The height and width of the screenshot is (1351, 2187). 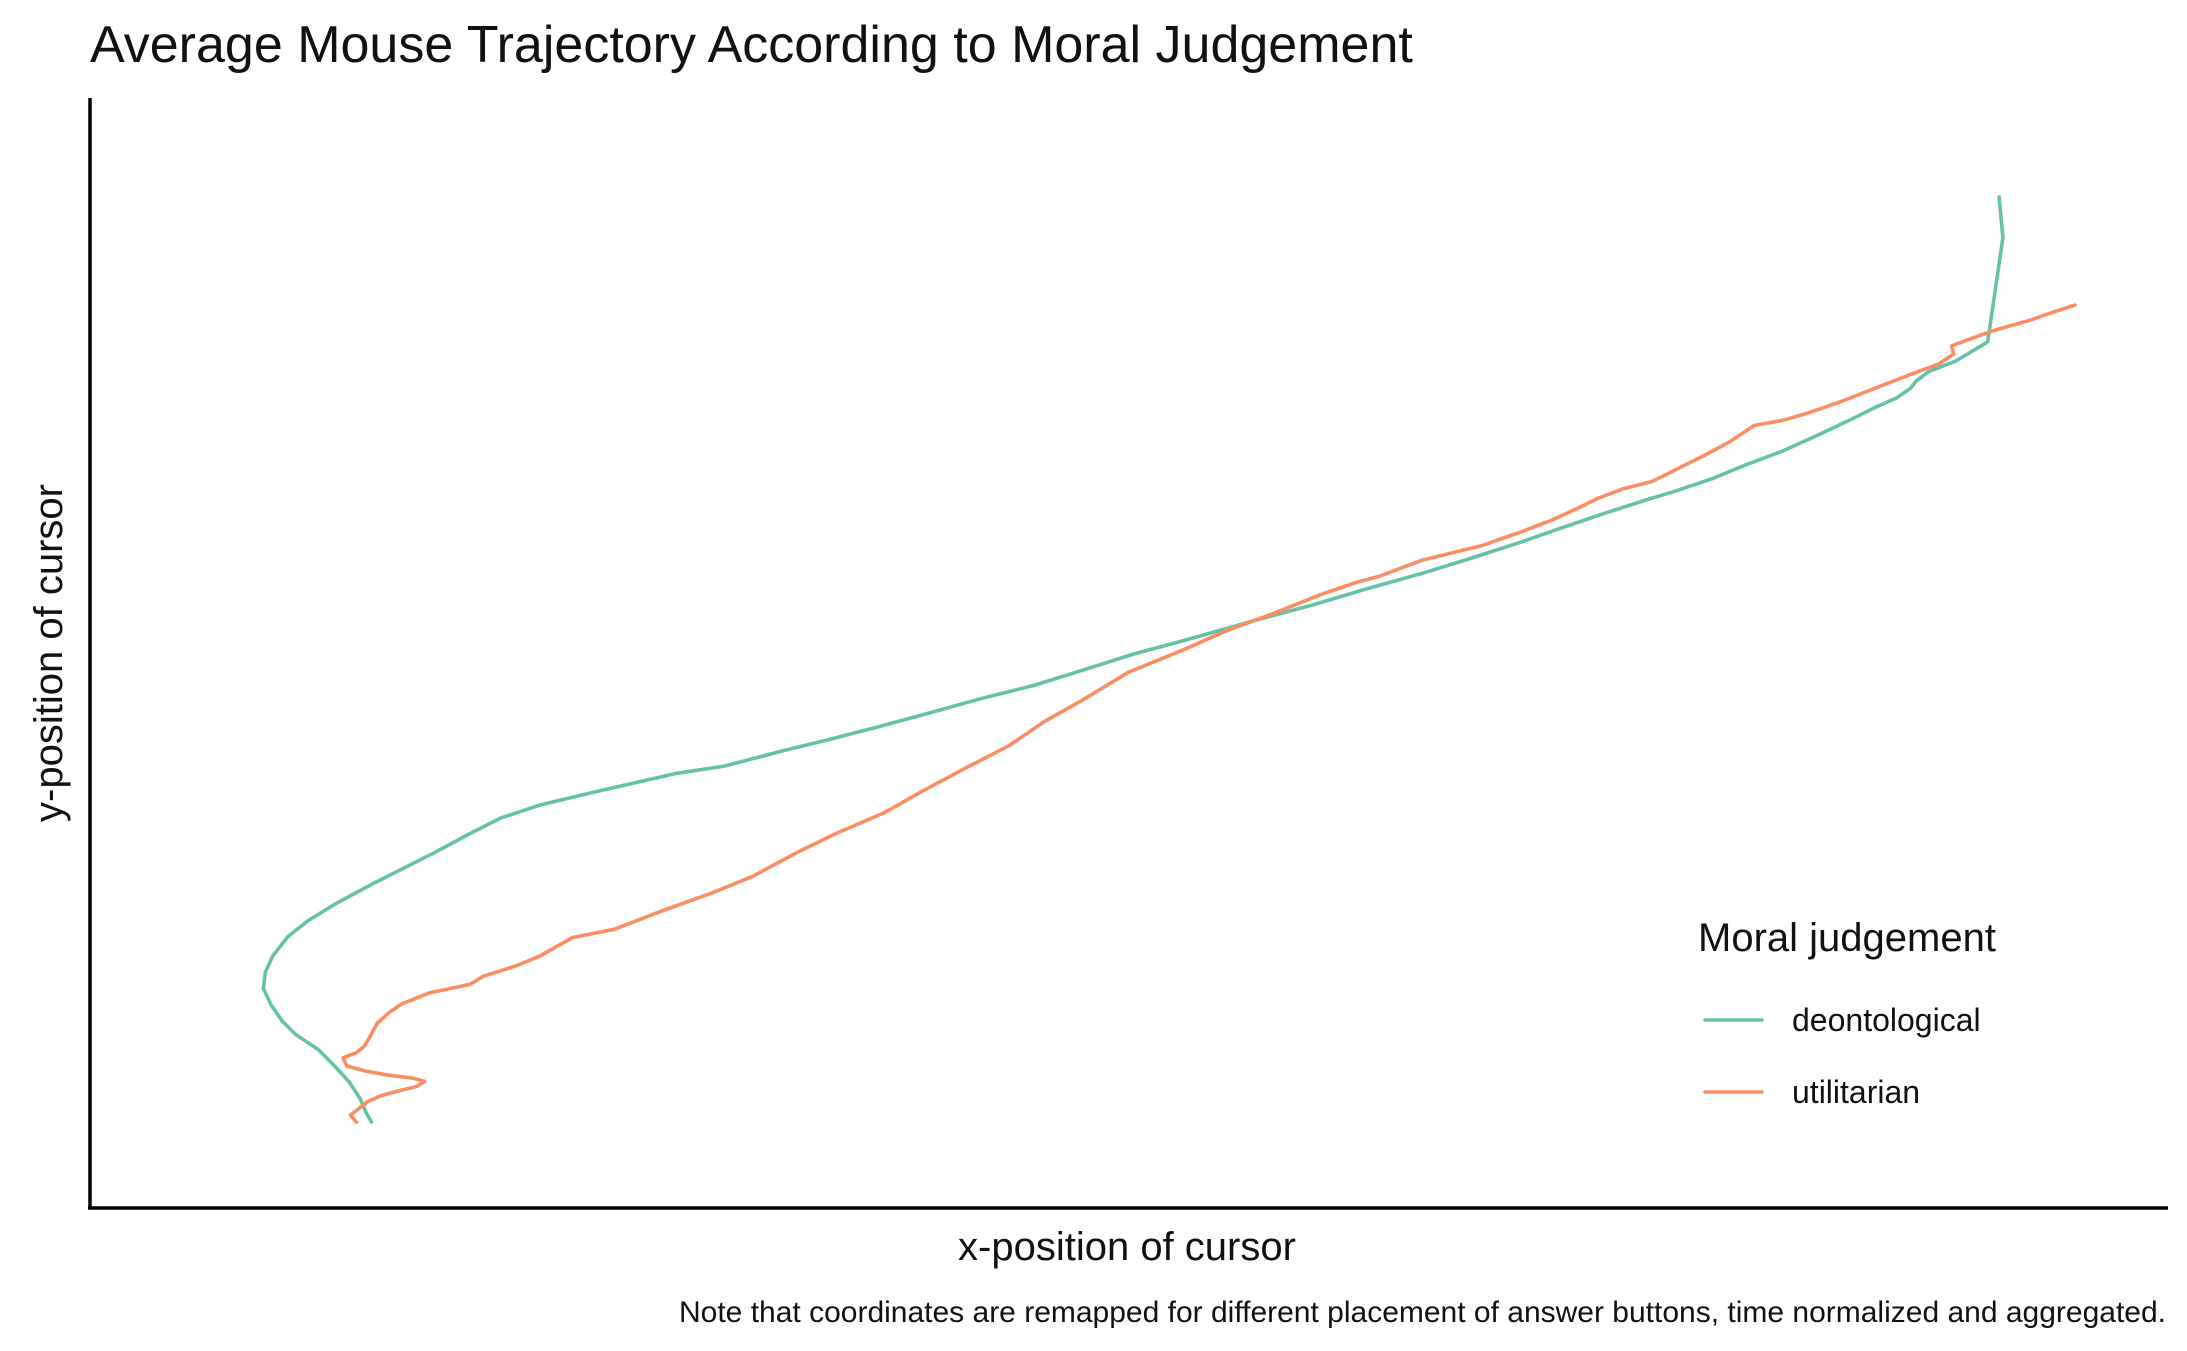 What do you see at coordinates (1886, 1020) in the screenshot?
I see `legend-label-deontological: deontological` at bounding box center [1886, 1020].